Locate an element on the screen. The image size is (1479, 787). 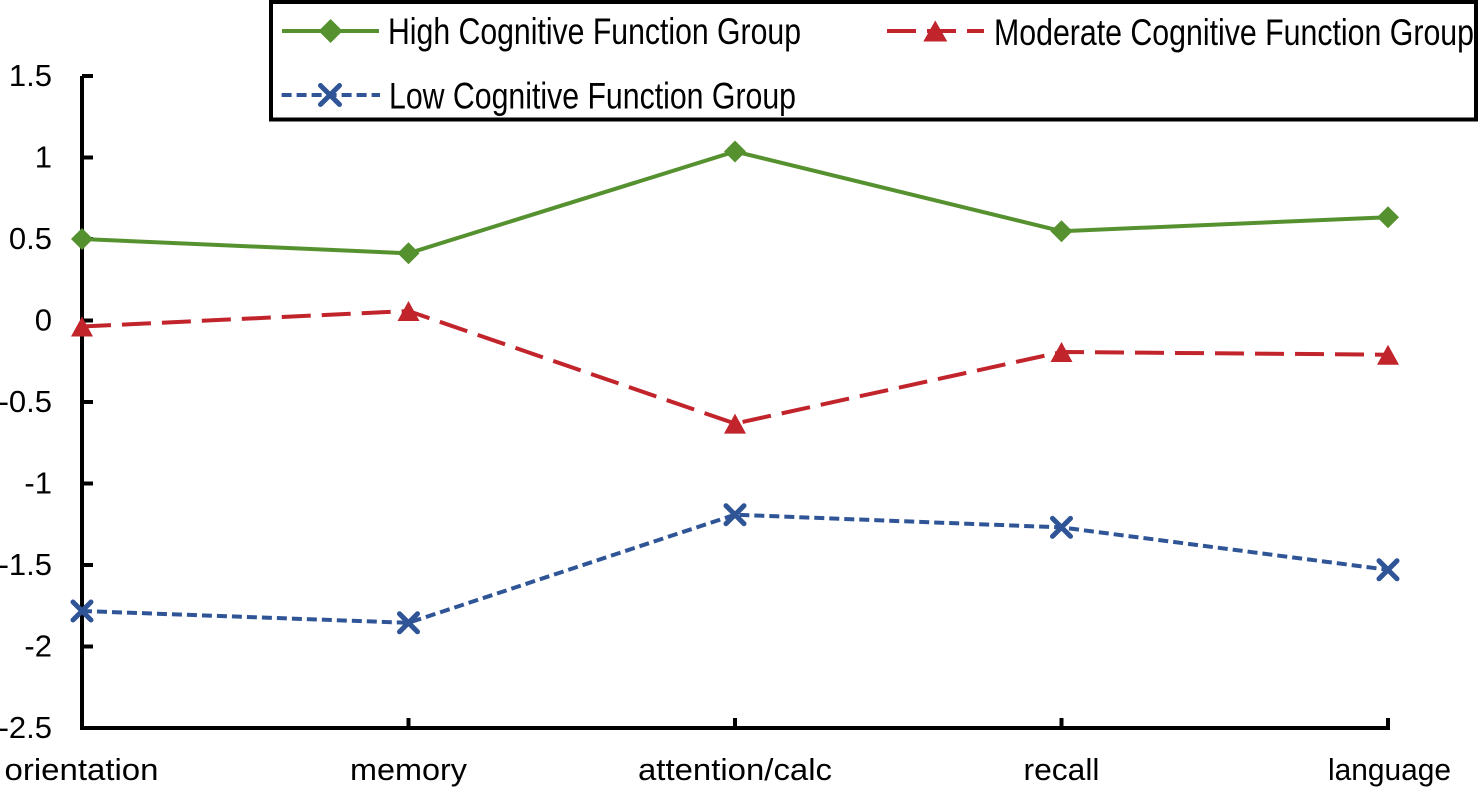
svg-text: High Cognitive Function Group is located at coordinates (594, 31).